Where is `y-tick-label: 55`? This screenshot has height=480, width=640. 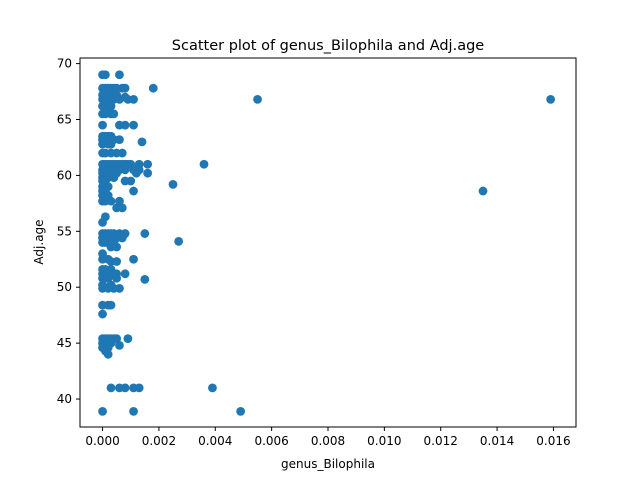
y-tick-label: 55 is located at coordinates (64, 231).